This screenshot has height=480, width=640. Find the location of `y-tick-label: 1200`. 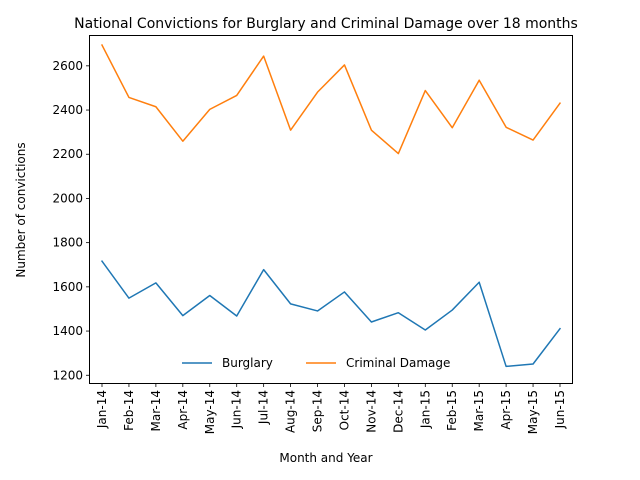

y-tick-label: 1200 is located at coordinates (67, 375).